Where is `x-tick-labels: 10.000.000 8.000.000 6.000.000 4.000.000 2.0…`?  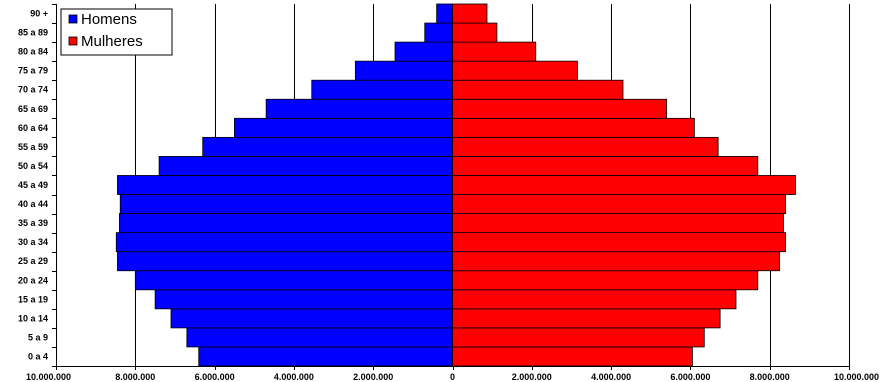
x-tick-labels: 10.000.000 8.000.000 6.000.000 4.000.000 2.0… is located at coordinates (452, 377).